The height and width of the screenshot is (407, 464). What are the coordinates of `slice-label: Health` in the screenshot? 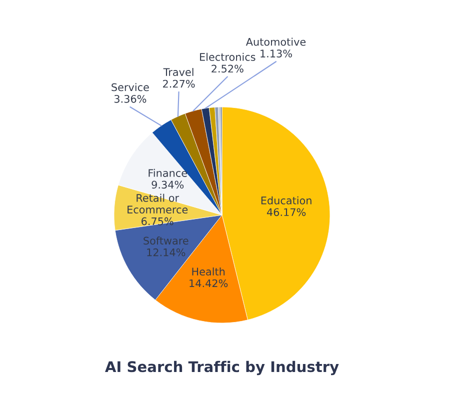 It's located at (208, 271).